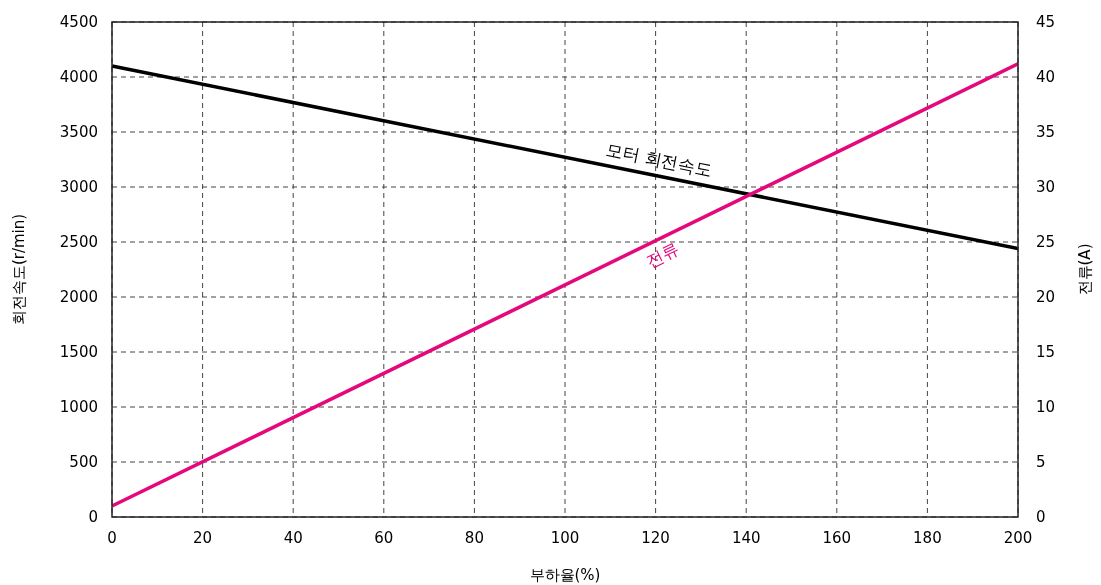 This screenshot has width=1101, height=585. Describe the element at coordinates (78, 132) in the screenshot. I see `y-tick-label: 3500` at that location.